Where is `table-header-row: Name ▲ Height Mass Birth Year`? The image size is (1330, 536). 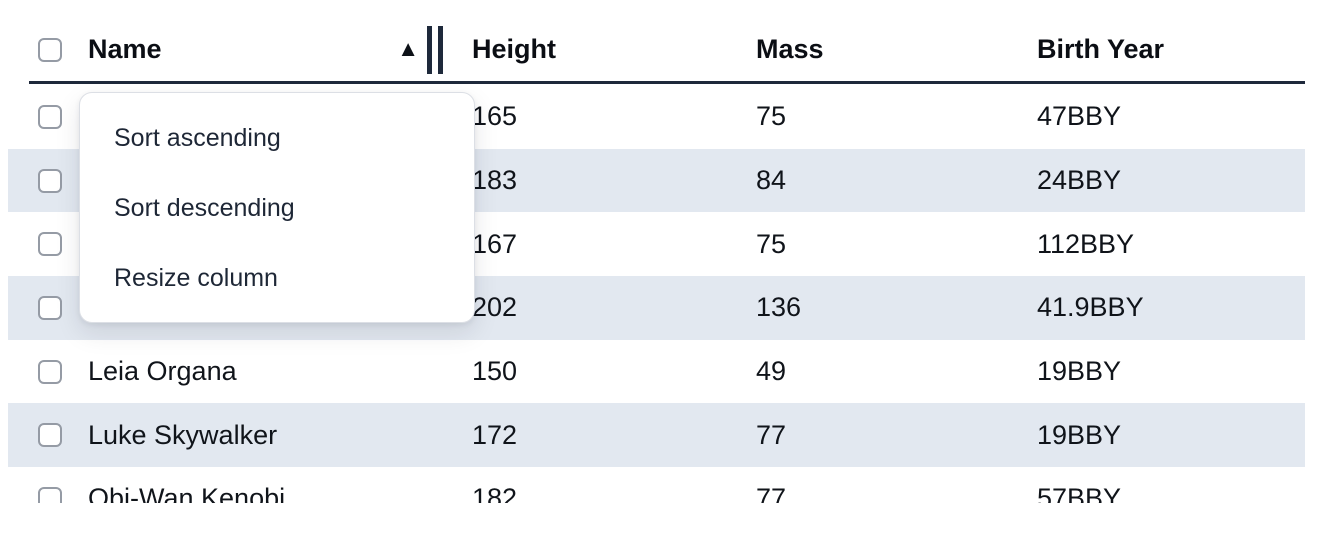
table-header-row: Name ▲ Height Mass Birth Year is located at coordinates (656, 40).